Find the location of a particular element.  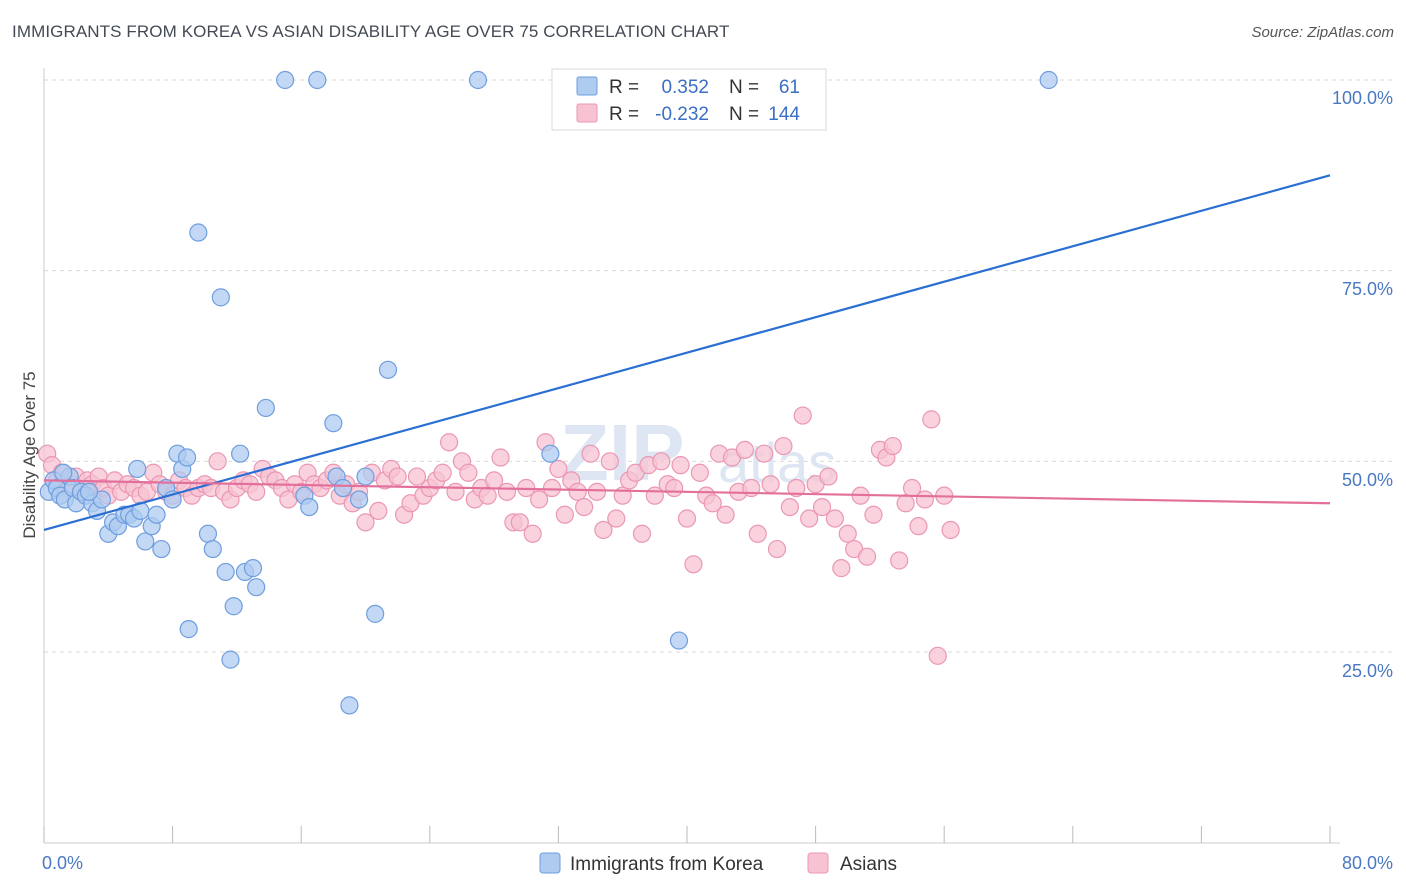

legend-n-label-korea: N = is located at coordinates (744, 87).